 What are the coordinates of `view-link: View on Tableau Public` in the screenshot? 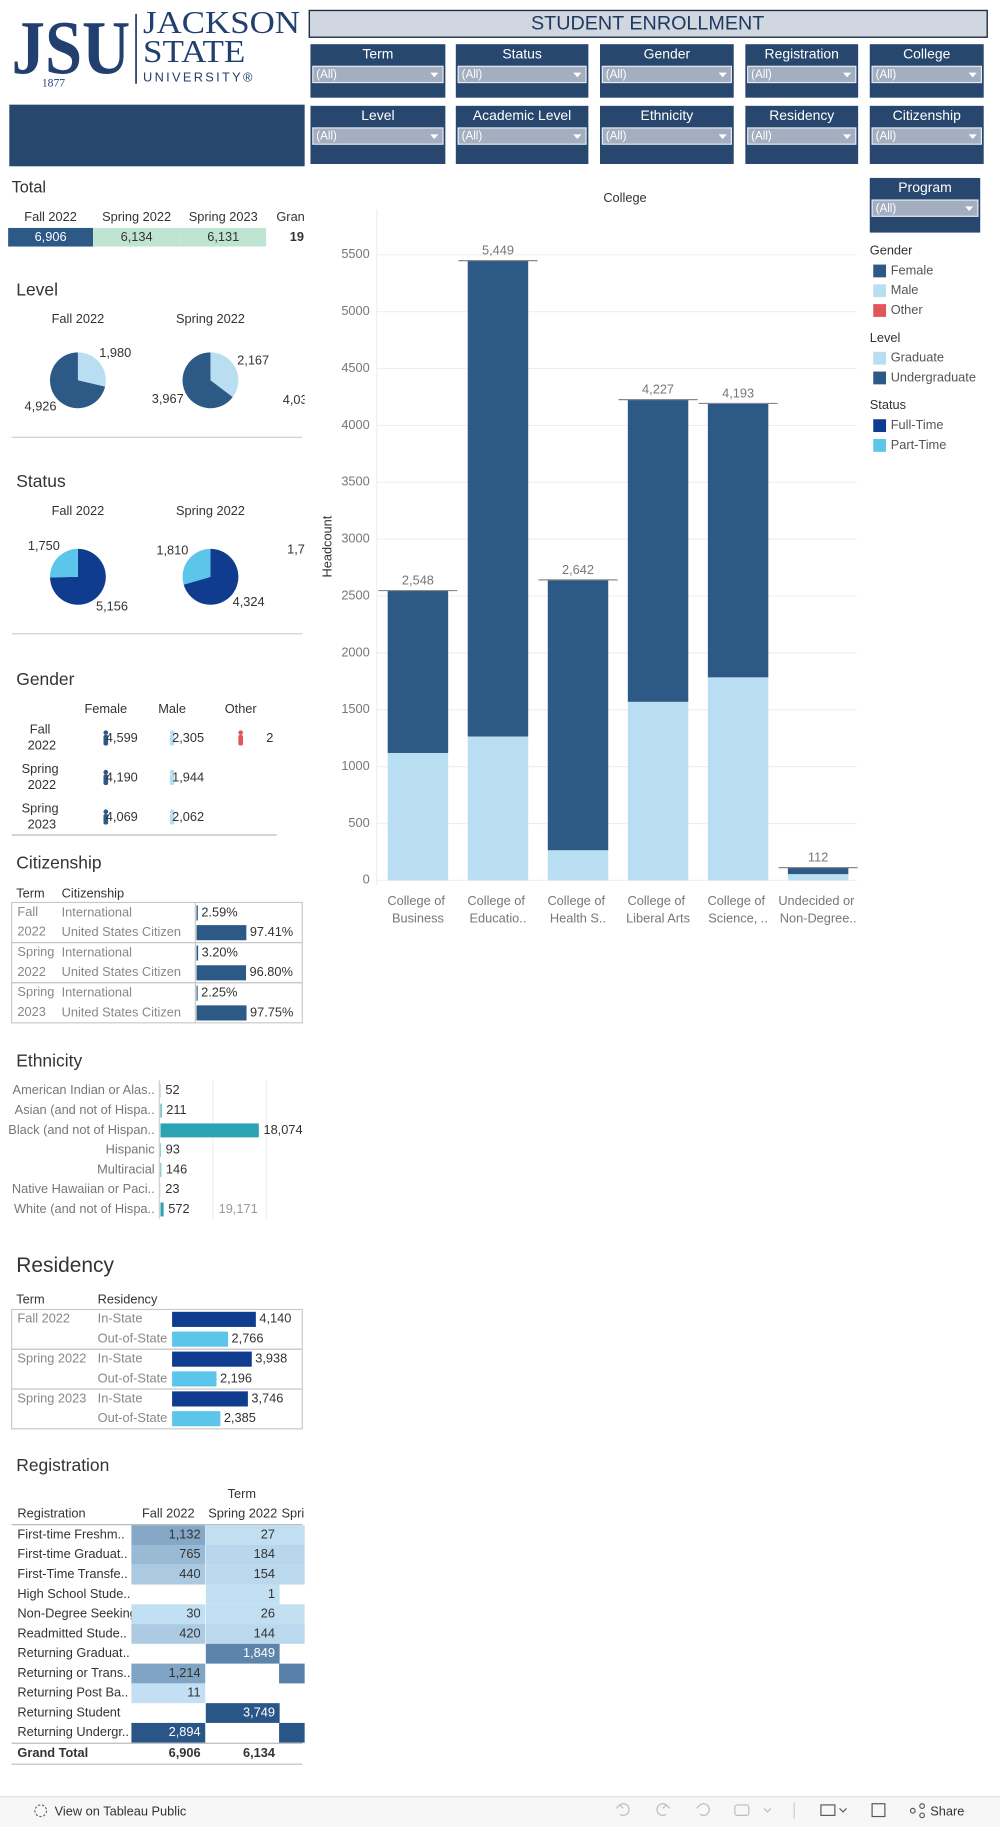 It's located at (121, 1810).